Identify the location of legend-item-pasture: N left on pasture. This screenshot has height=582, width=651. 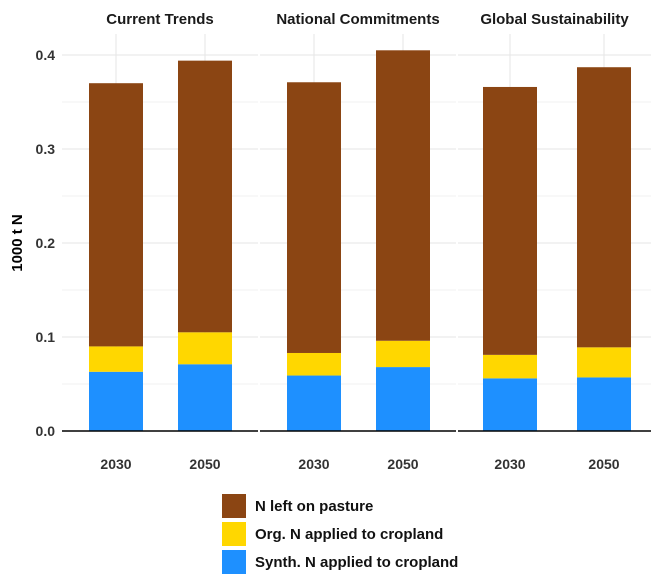
(382, 506).